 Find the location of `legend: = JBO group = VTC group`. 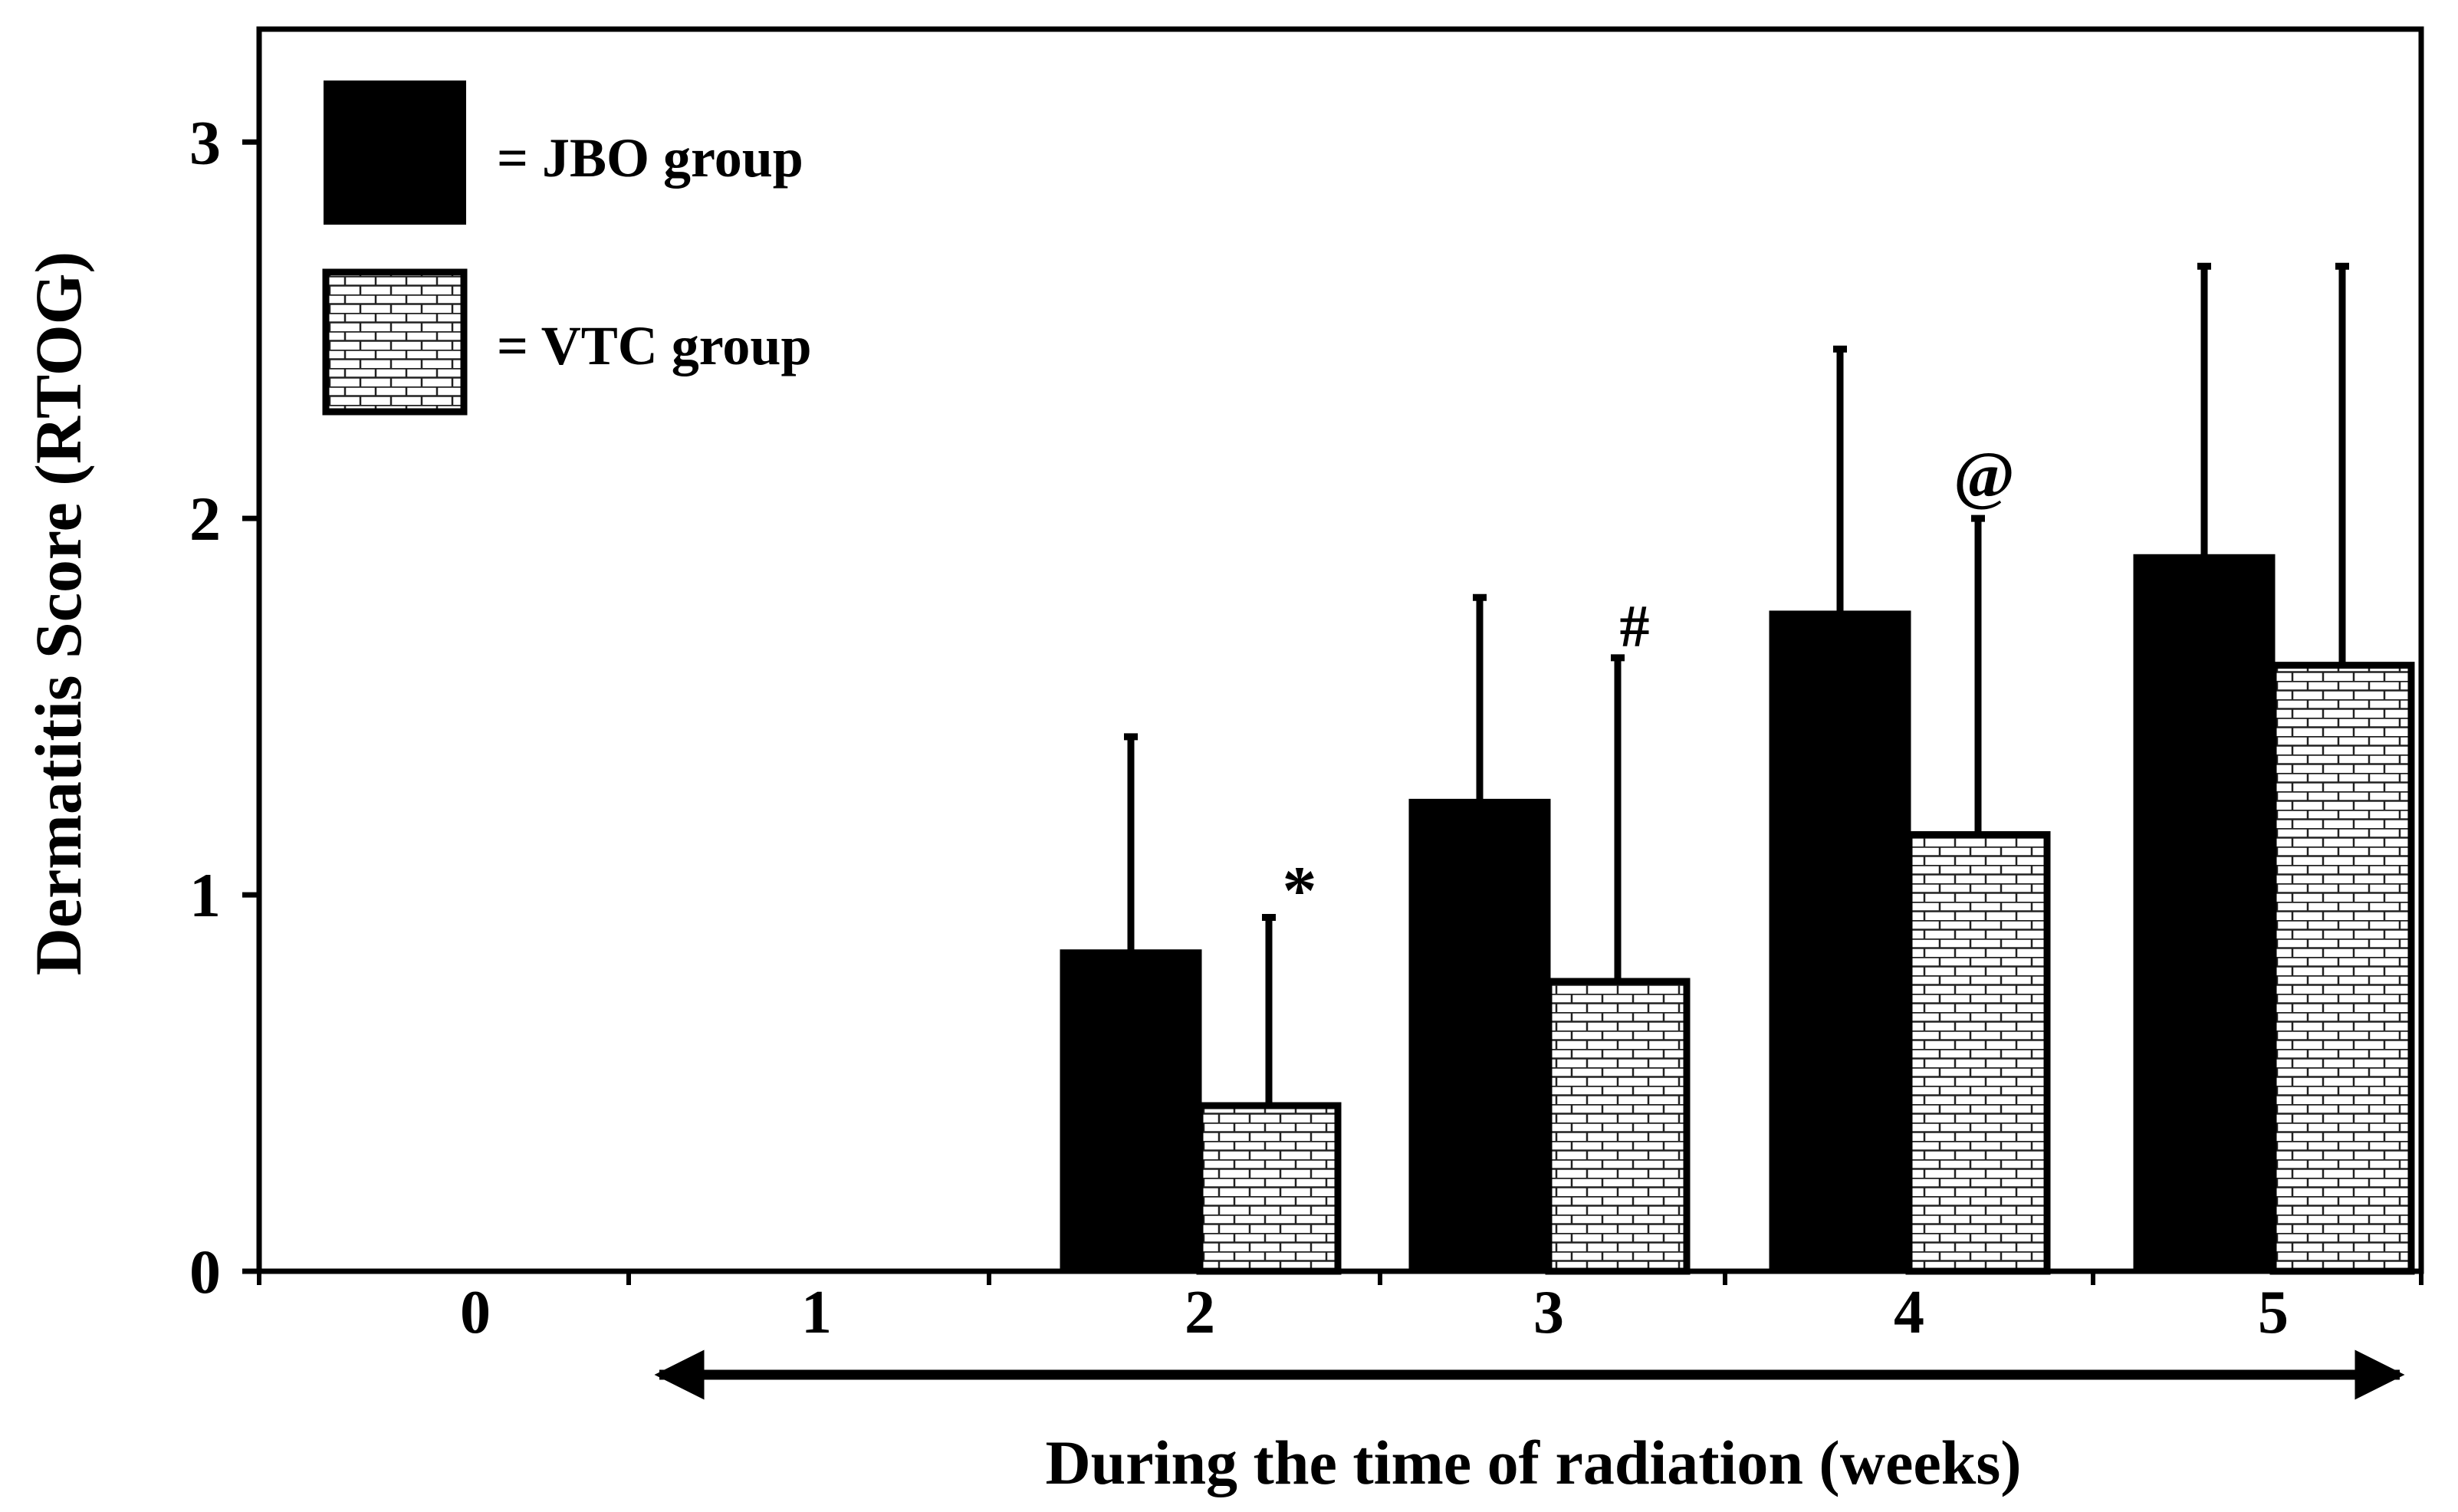

legend: = JBO group = VTC group is located at coordinates (566, 248).